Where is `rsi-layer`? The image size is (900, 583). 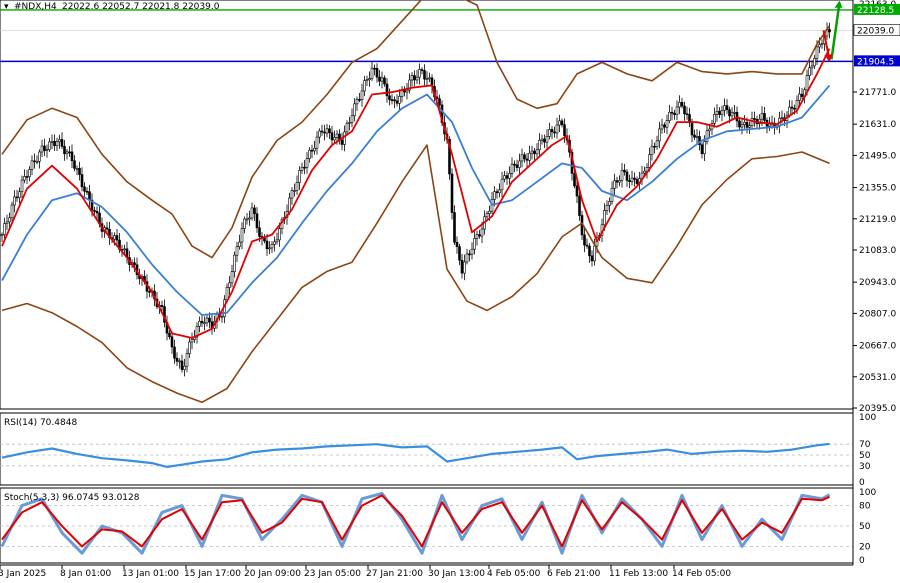
rsi-layer is located at coordinates (426, 455).